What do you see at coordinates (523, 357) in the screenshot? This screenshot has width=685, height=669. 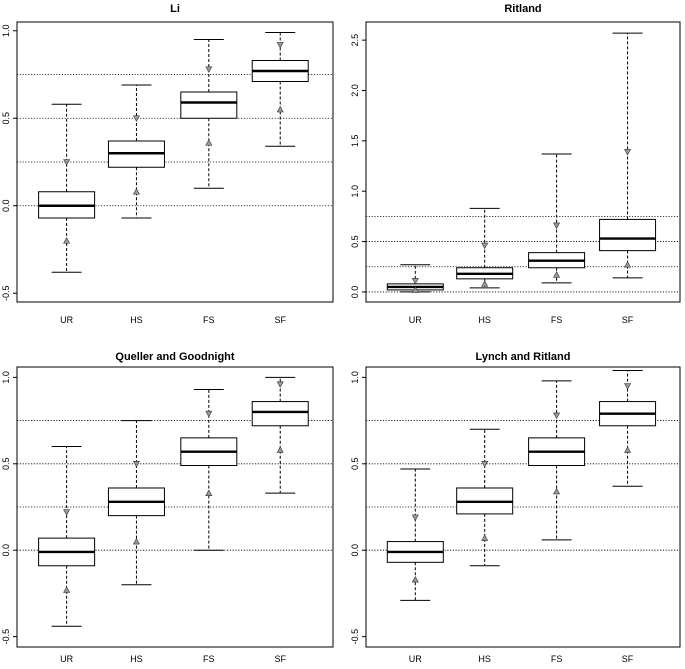 I see `panel-title: Lynch and Ritland` at bounding box center [523, 357].